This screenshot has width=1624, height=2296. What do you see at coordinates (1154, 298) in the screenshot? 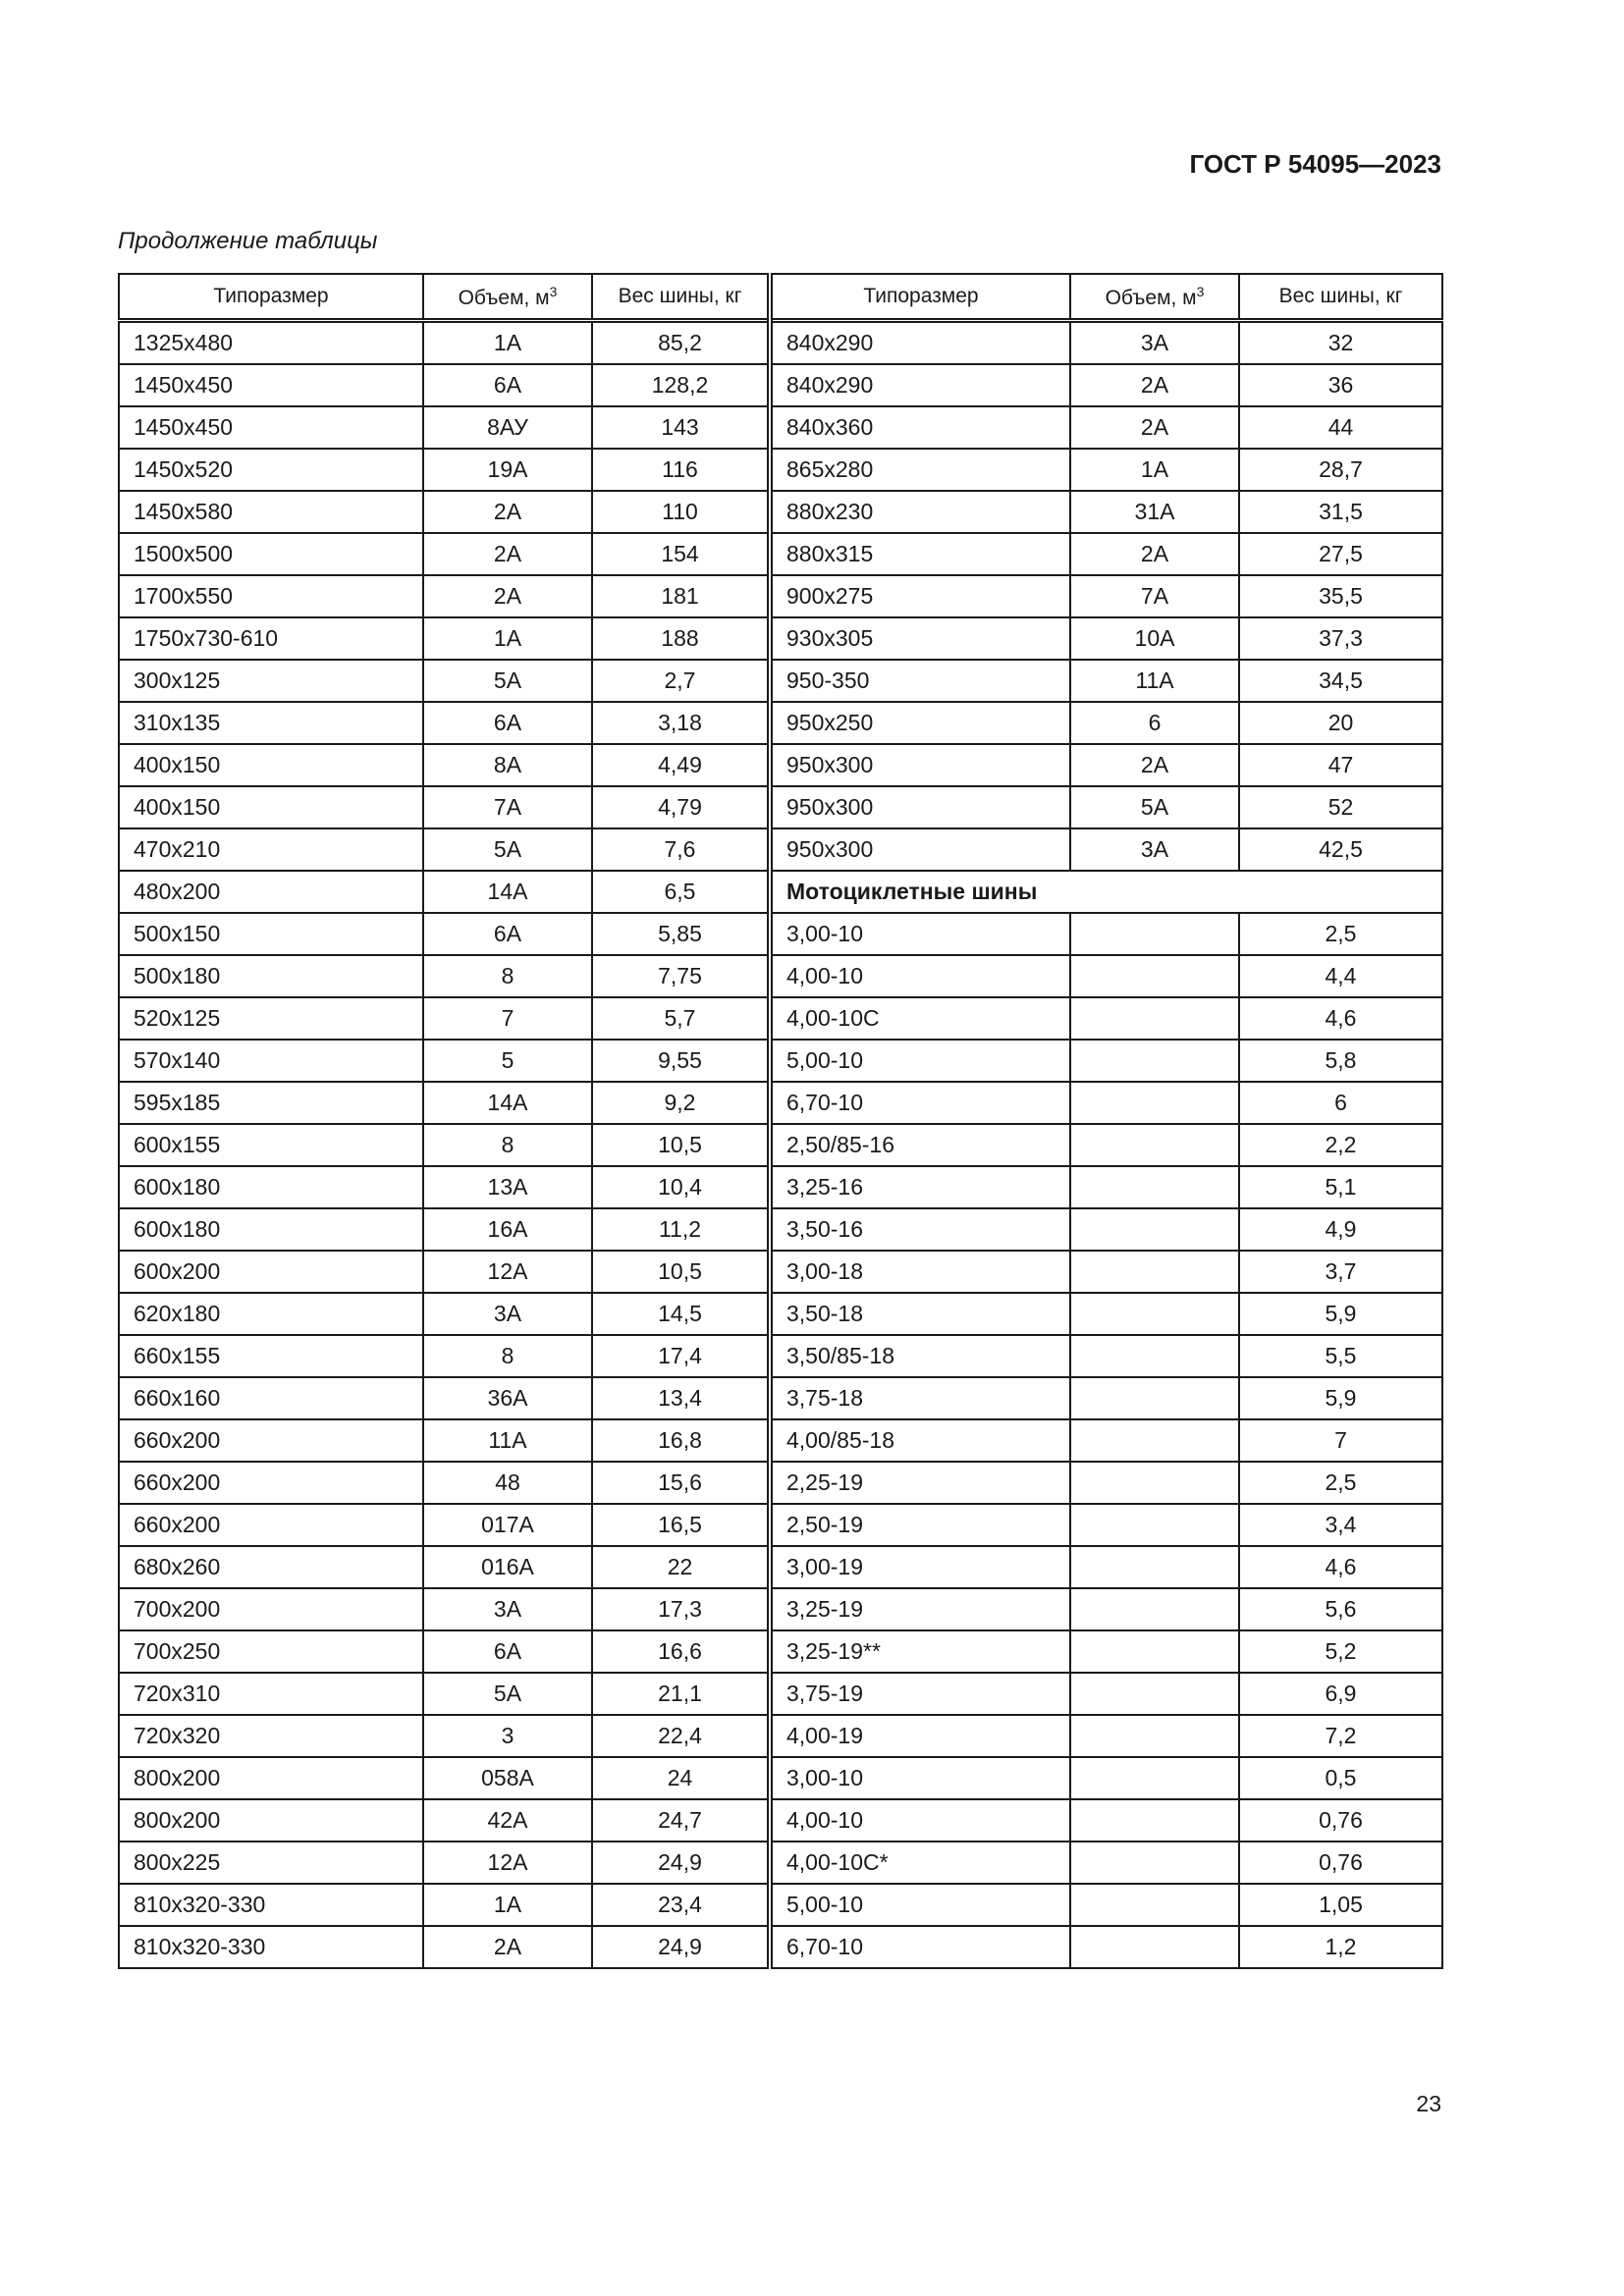
I see `header-volume: Объем, м3` at bounding box center [1154, 298].